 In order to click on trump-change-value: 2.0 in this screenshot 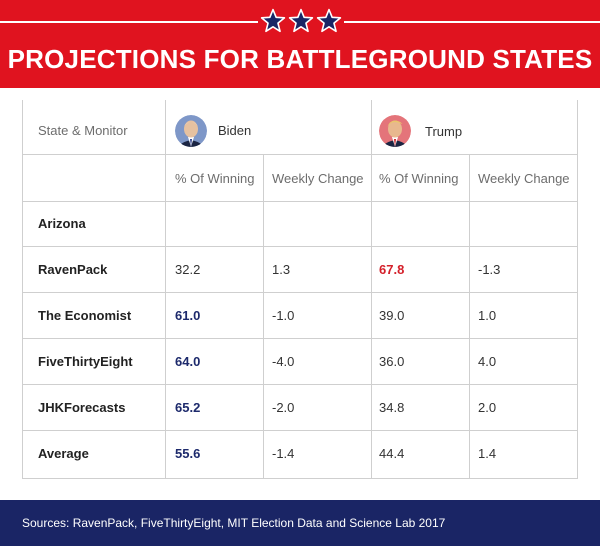, I will do `click(487, 407)`.